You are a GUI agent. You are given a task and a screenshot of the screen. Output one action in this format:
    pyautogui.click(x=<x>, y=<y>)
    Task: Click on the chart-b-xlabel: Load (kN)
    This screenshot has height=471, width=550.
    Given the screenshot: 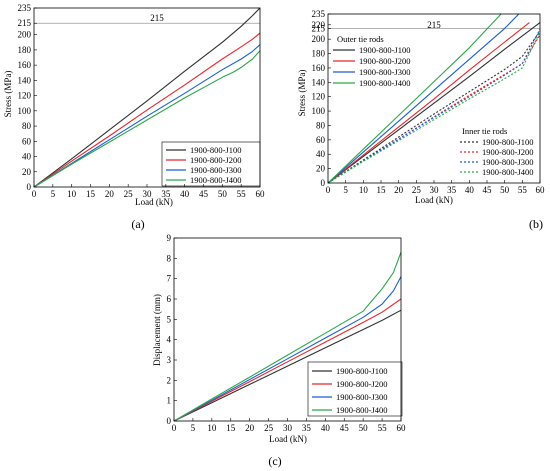 What is the action you would take?
    pyautogui.click(x=434, y=200)
    